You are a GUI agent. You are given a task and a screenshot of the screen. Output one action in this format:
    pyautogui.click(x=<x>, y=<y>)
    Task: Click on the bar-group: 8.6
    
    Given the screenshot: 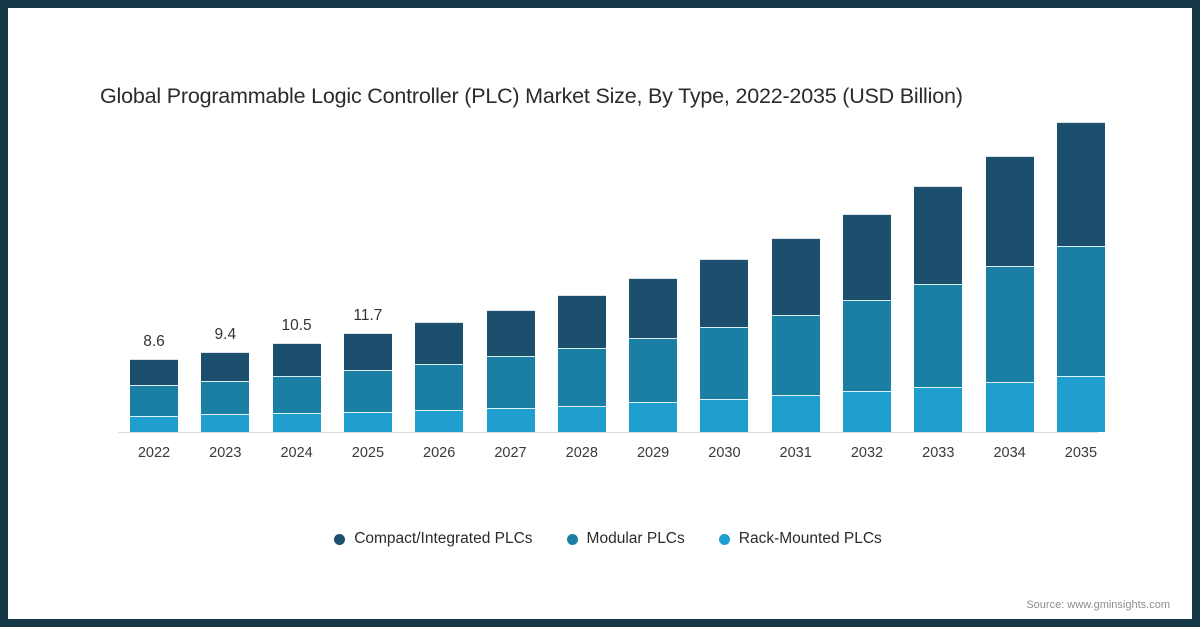 What is the action you would take?
    pyautogui.click(x=154, y=382)
    